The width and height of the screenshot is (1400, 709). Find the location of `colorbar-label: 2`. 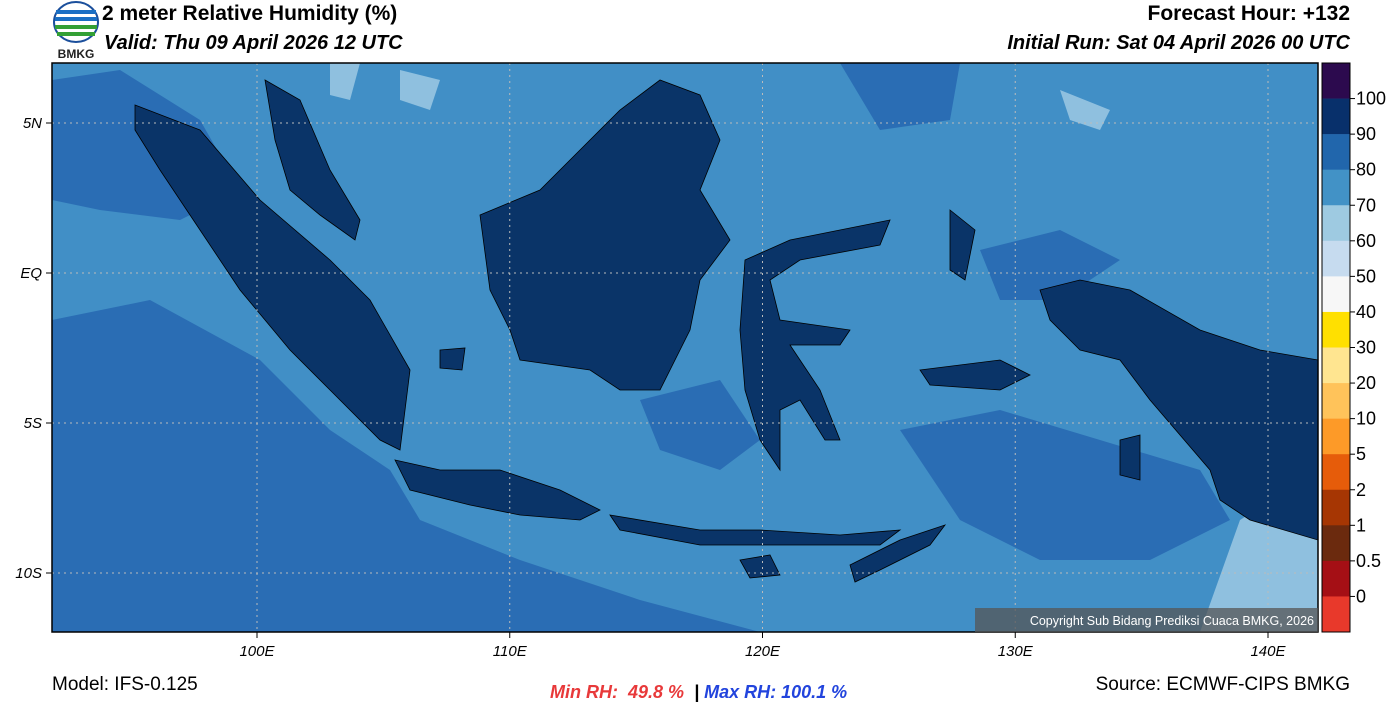

colorbar-label: 2 is located at coordinates (1361, 490).